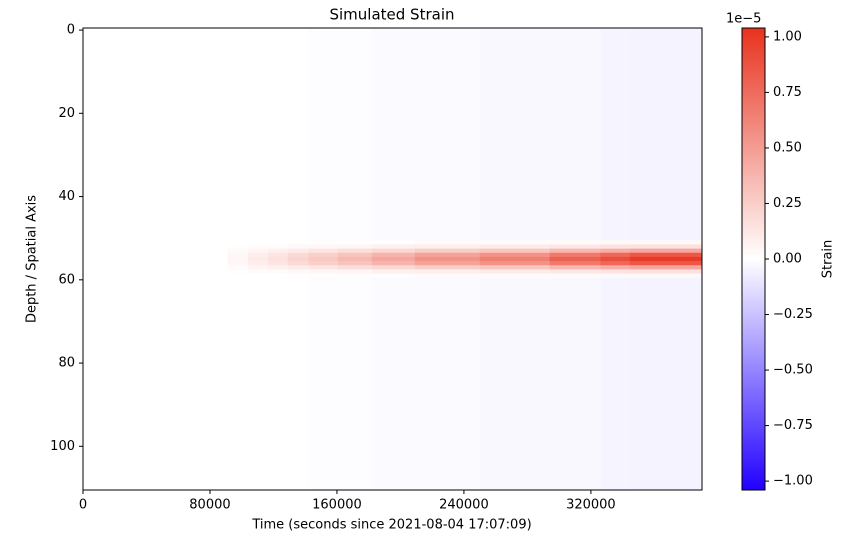 Image resolution: width=846 pixels, height=545 pixels. Describe the element at coordinates (62, 446) in the screenshot. I see `y-tick-label: 100` at that location.